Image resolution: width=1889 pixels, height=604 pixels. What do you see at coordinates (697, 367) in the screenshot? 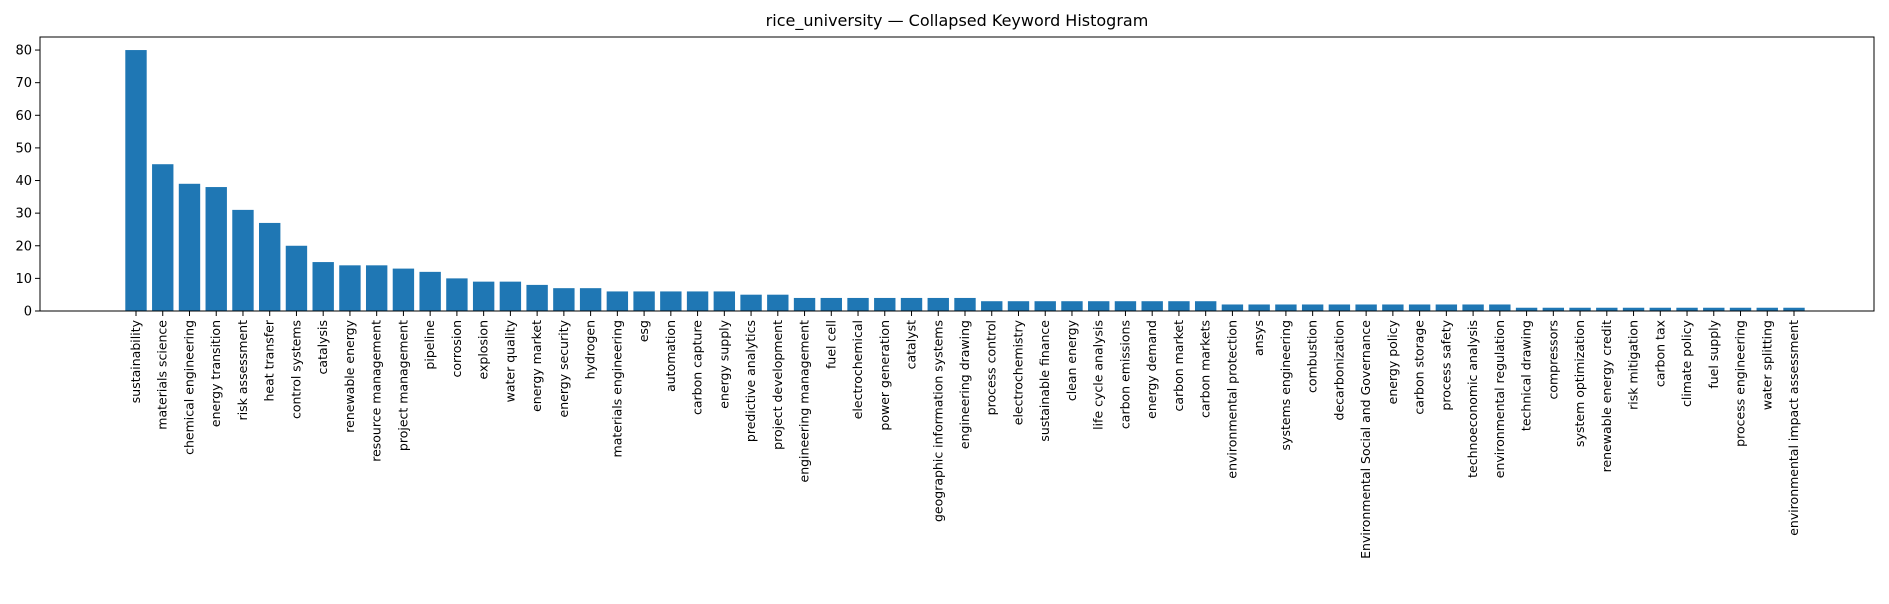
I see `x-tick-label: carbon capture` at bounding box center [697, 367].